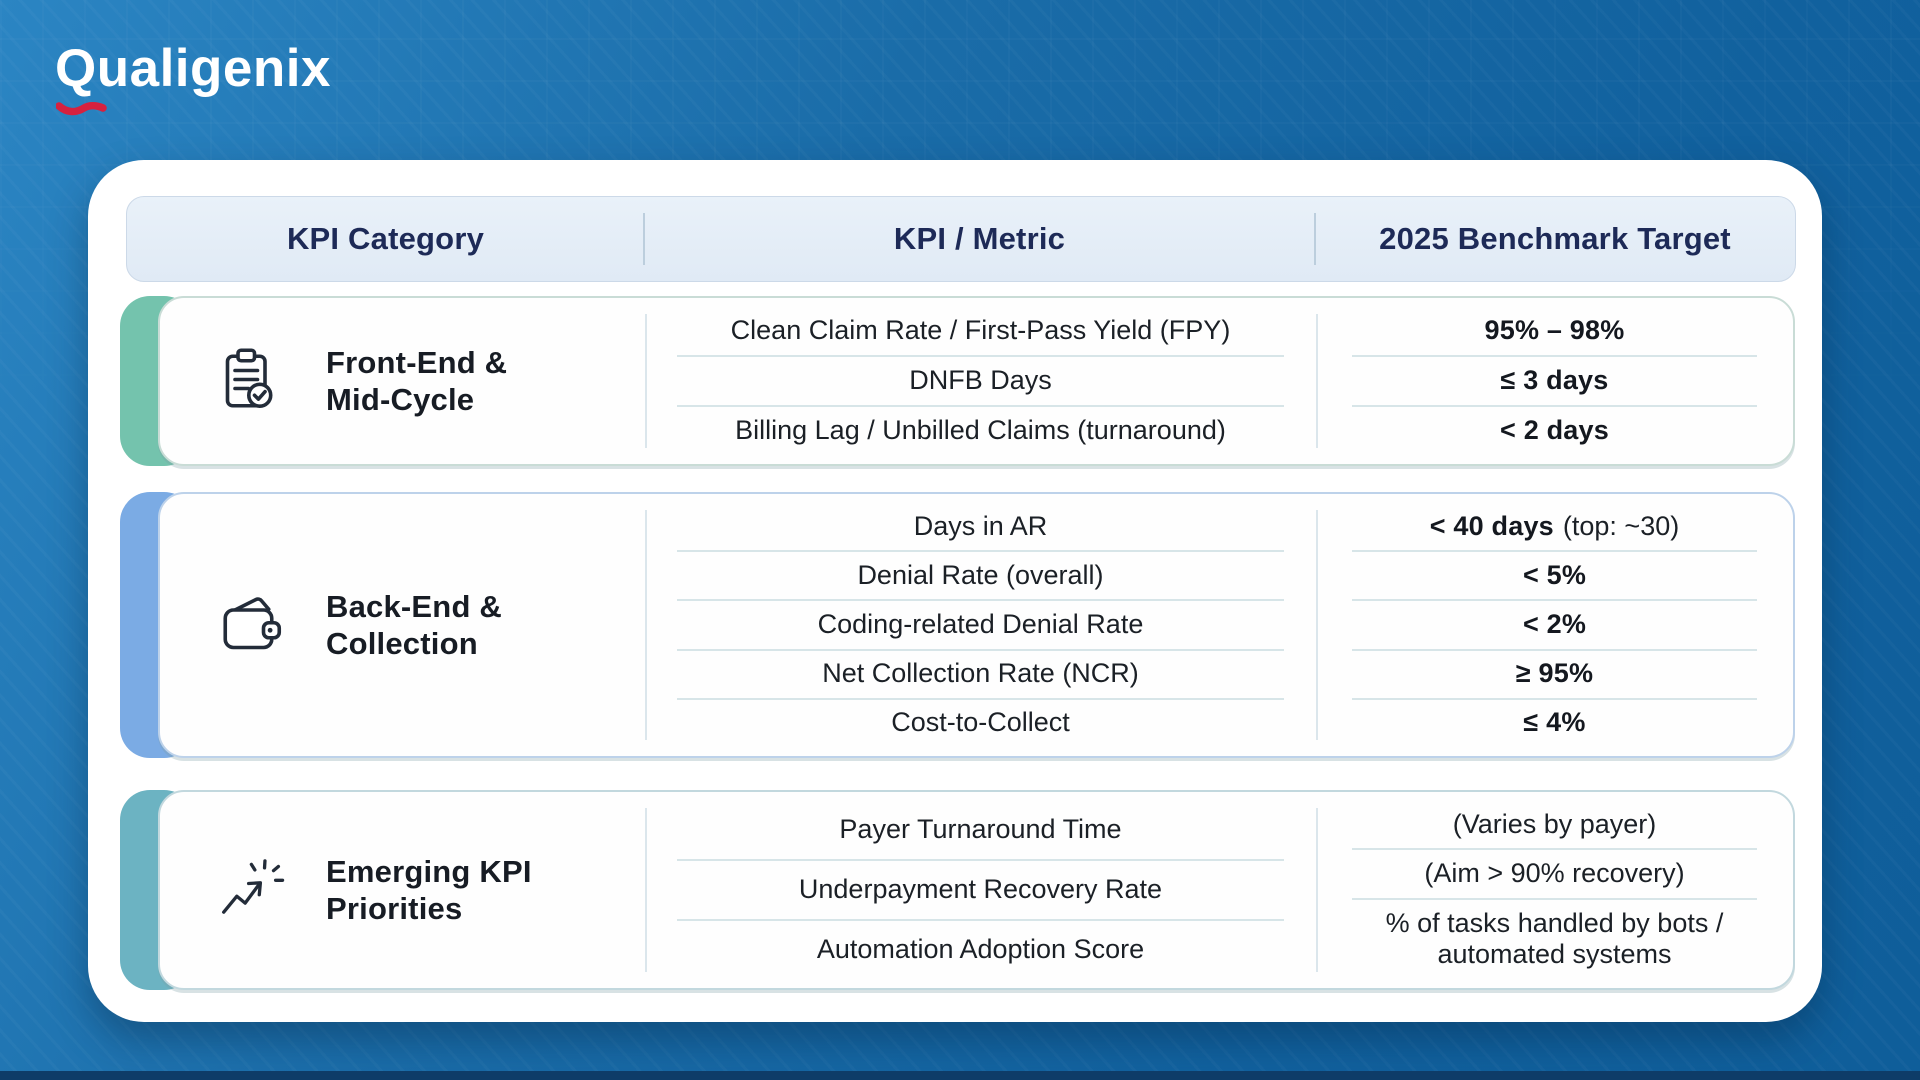  What do you see at coordinates (960, 1075) in the screenshot?
I see `bottom-accent-strip` at bounding box center [960, 1075].